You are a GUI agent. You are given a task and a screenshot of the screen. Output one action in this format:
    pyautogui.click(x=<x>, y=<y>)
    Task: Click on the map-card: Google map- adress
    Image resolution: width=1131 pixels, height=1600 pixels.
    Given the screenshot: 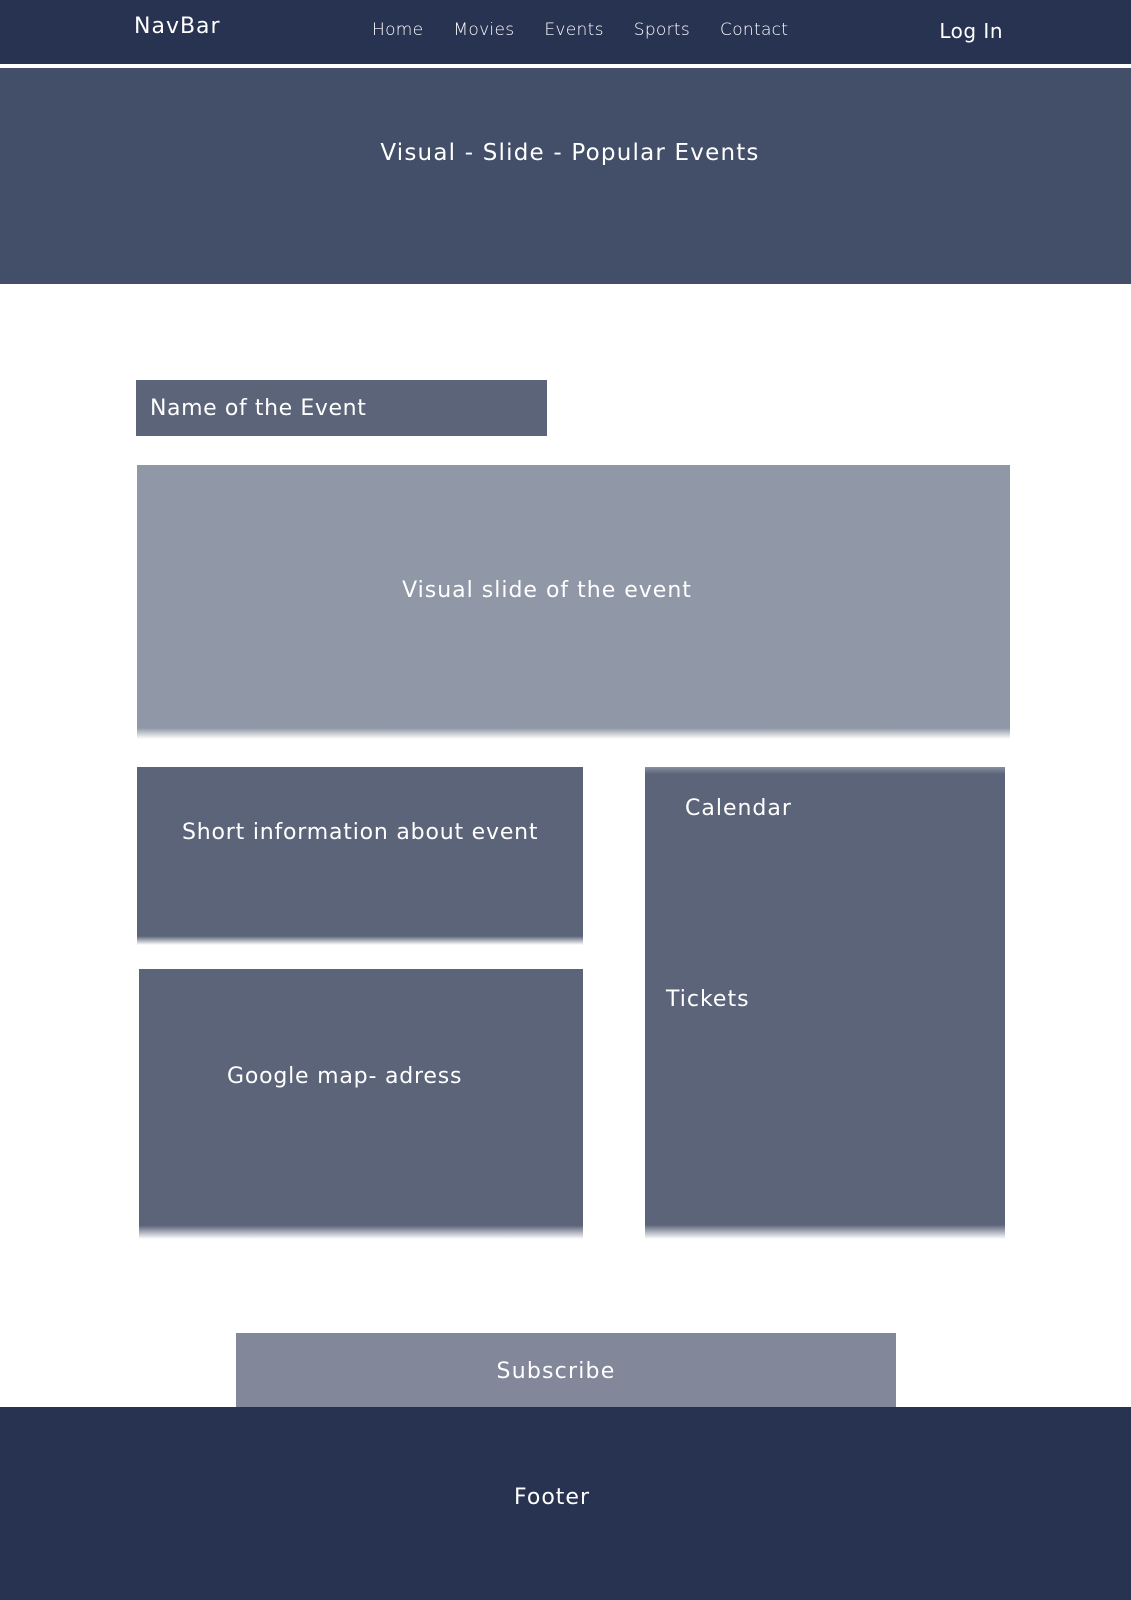 What is the action you would take?
    pyautogui.click(x=361, y=1104)
    